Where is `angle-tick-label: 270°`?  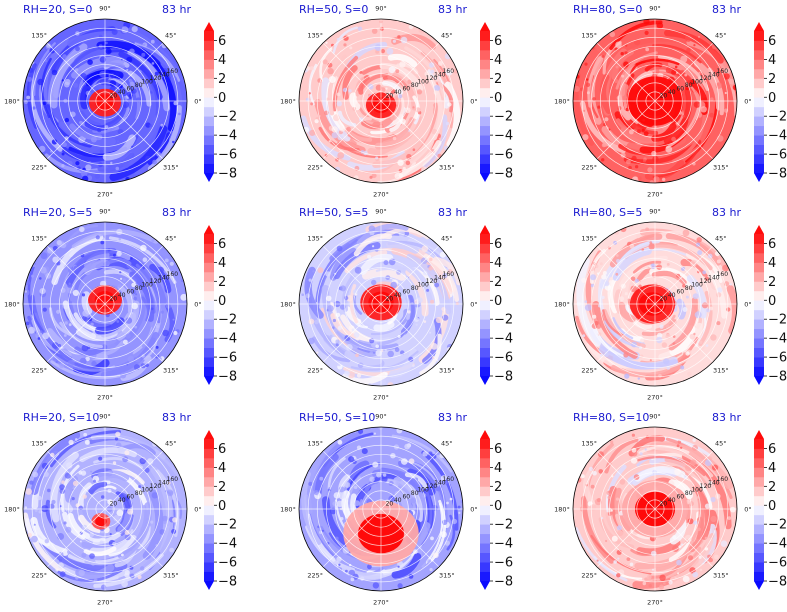
angle-tick-label: 270° is located at coordinates (105, 195).